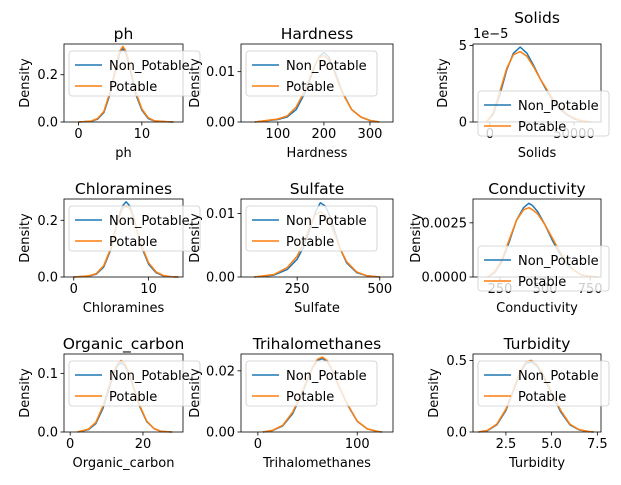  Describe the element at coordinates (536, 189) in the screenshot. I see `subplot-title: Conductivity` at that location.